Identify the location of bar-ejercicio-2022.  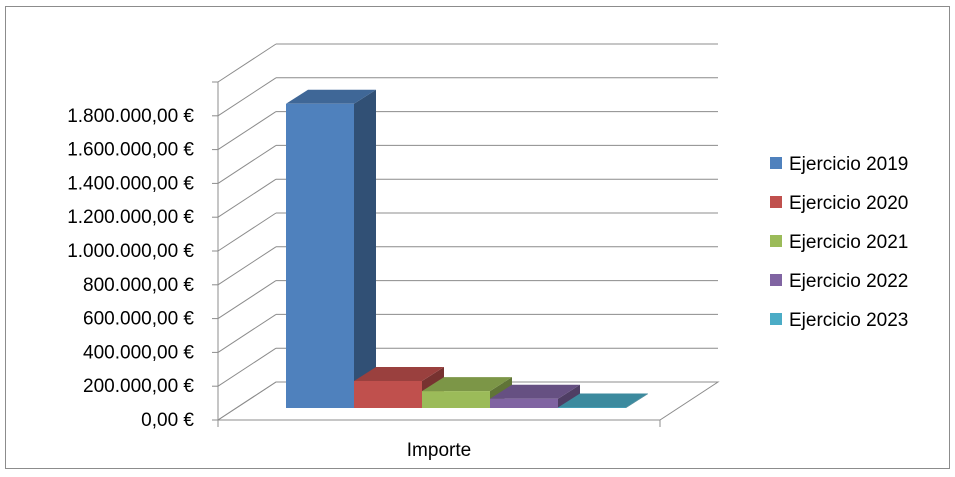
(535, 396).